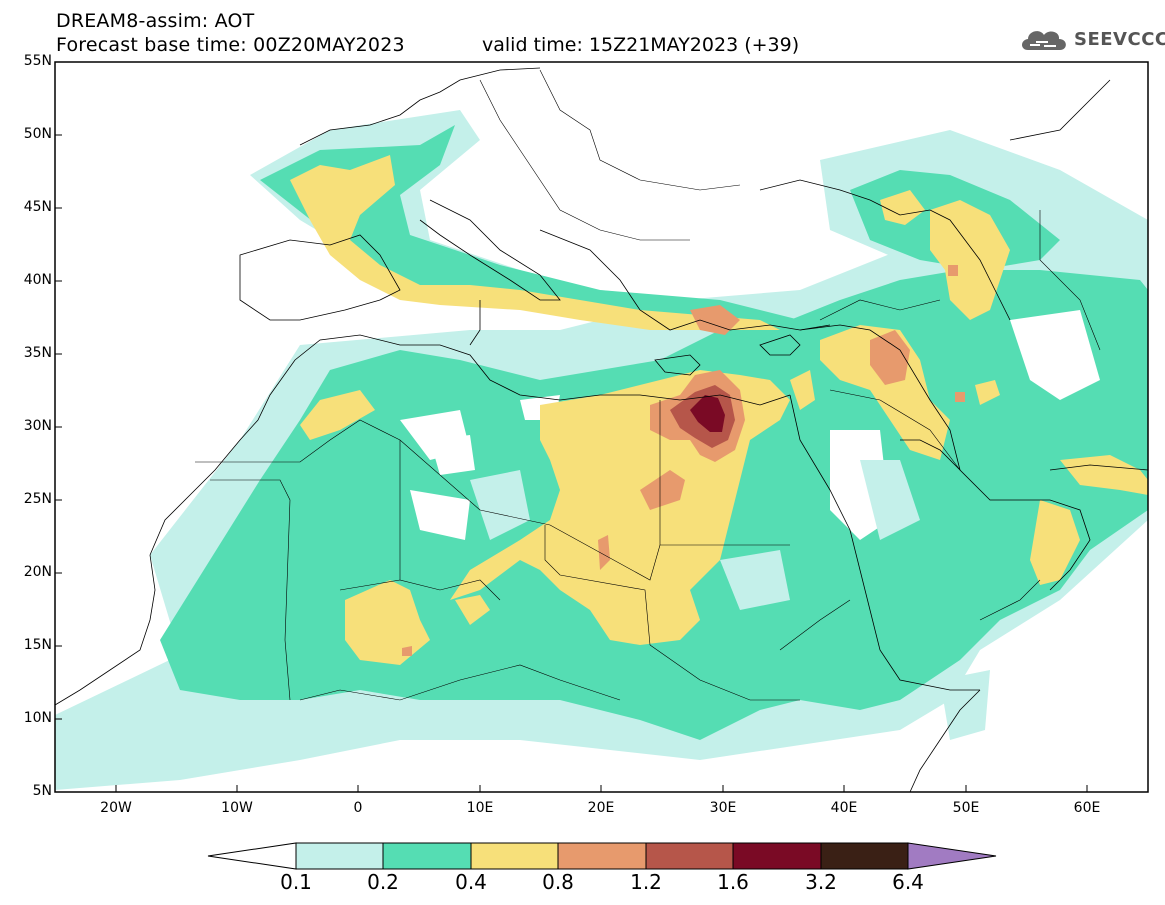 The image size is (1165, 905). Describe the element at coordinates (558, 882) in the screenshot. I see `colorbar-label-0.8: 0.8` at that location.